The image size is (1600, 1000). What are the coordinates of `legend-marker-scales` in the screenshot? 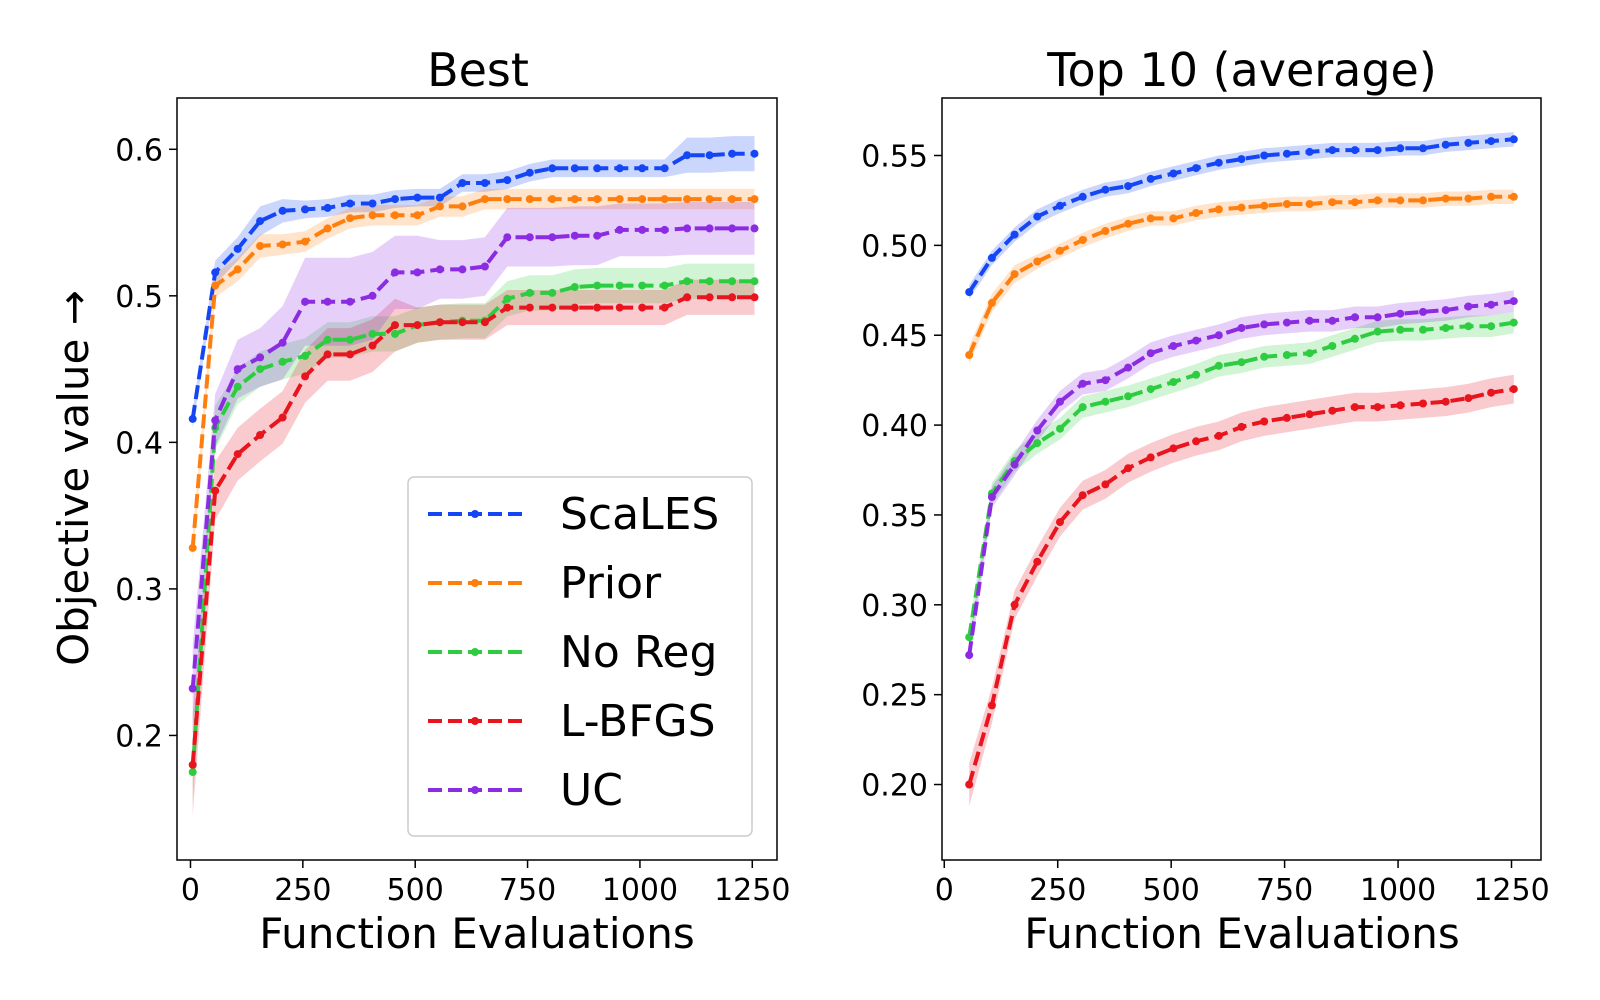 It's located at (475, 514).